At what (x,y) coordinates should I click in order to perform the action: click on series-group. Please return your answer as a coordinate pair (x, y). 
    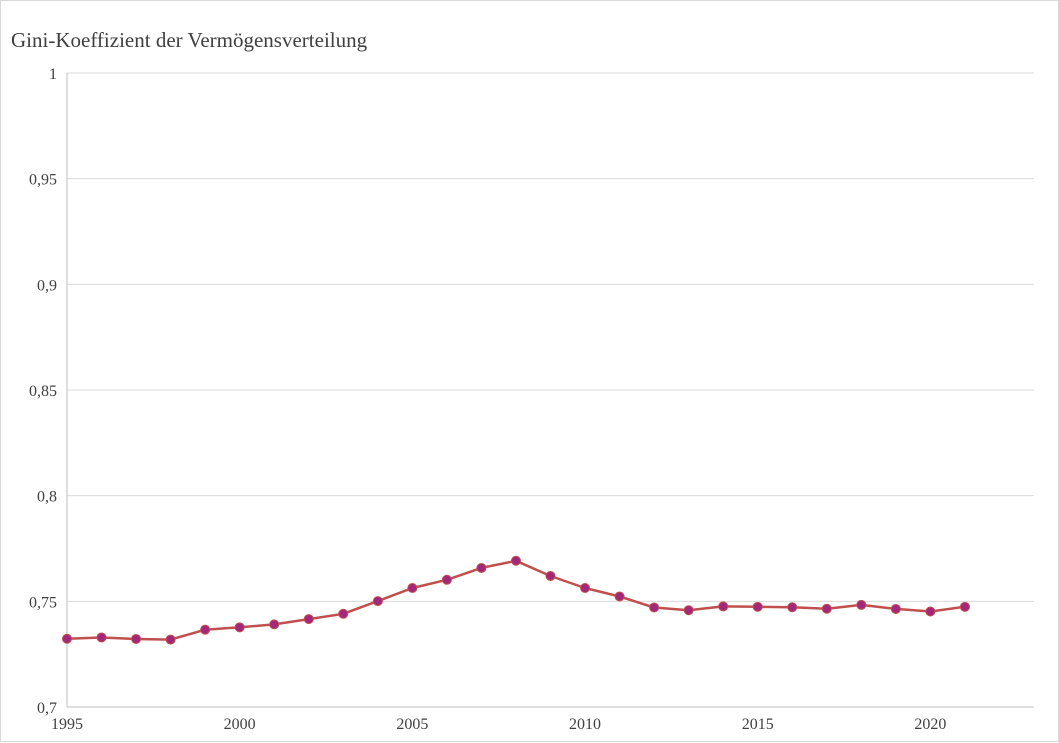
    Looking at the image, I should click on (516, 600).